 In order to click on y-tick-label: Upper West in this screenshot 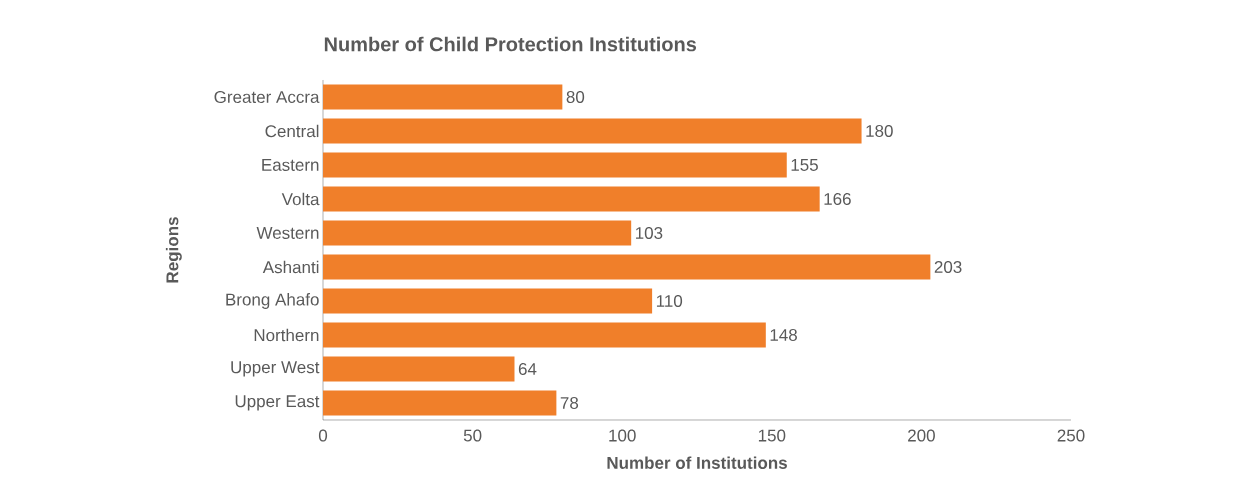, I will do `click(275, 369)`.